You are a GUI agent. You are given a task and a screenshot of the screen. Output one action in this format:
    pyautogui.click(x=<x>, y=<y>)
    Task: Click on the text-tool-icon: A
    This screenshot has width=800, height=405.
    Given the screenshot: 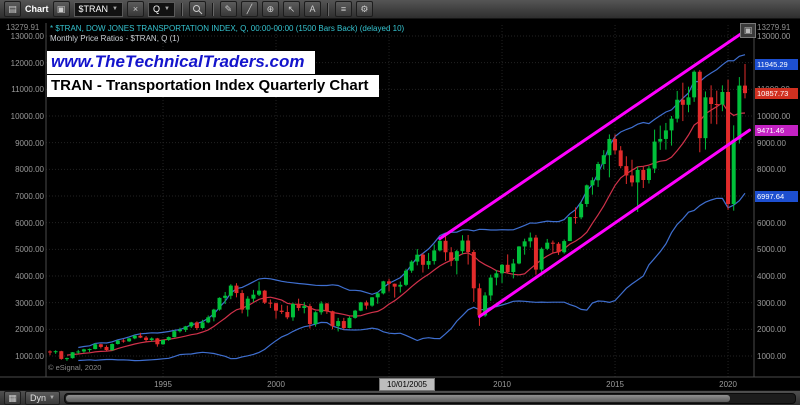 What is the action you would take?
    pyautogui.click(x=312, y=9)
    